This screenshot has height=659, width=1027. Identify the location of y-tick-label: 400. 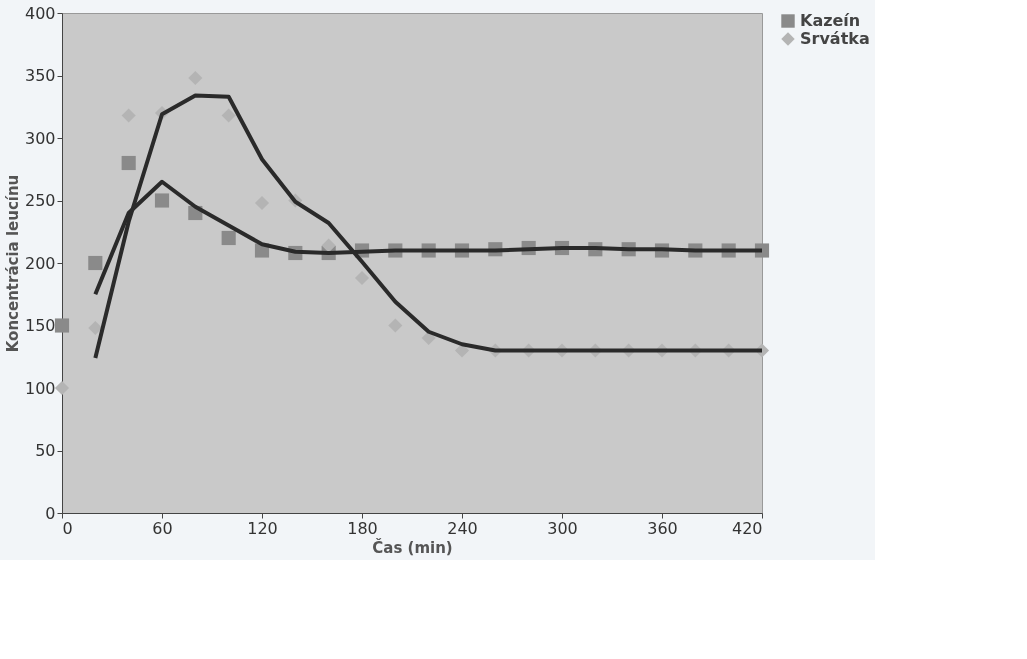
(40, 13).